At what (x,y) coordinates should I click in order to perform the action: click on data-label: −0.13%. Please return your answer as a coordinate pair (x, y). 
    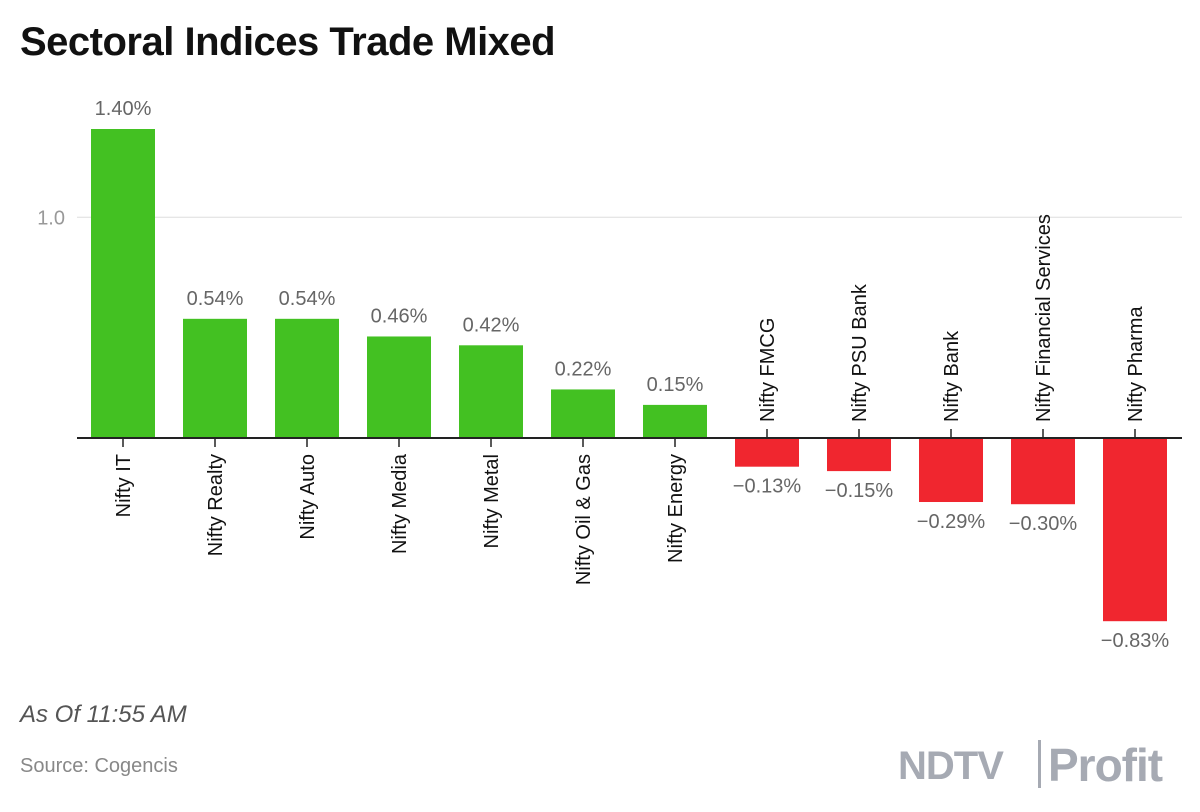
    Looking at the image, I should click on (767, 487).